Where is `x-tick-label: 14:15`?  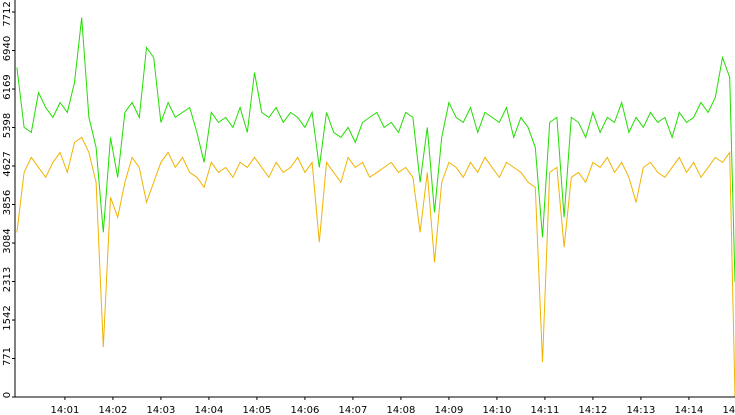
x-tick-label: 14:15 is located at coordinates (729, 410).